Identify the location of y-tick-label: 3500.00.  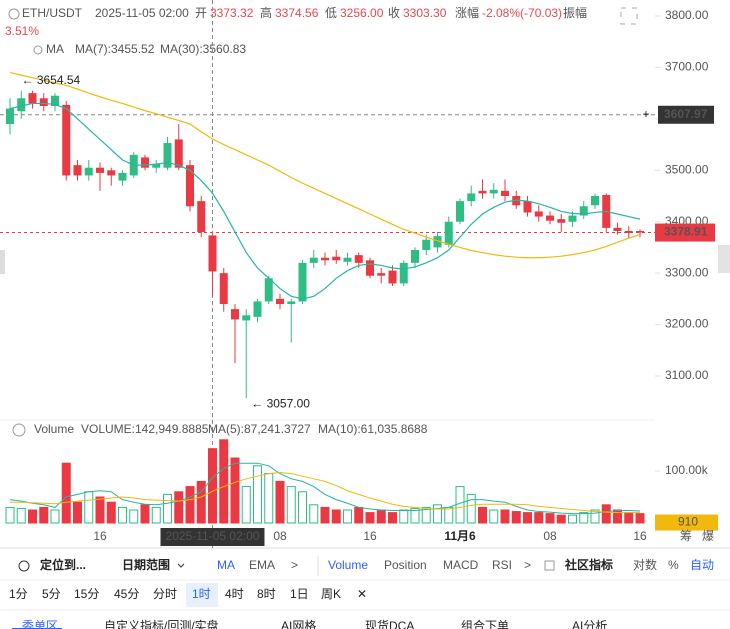
(687, 169).